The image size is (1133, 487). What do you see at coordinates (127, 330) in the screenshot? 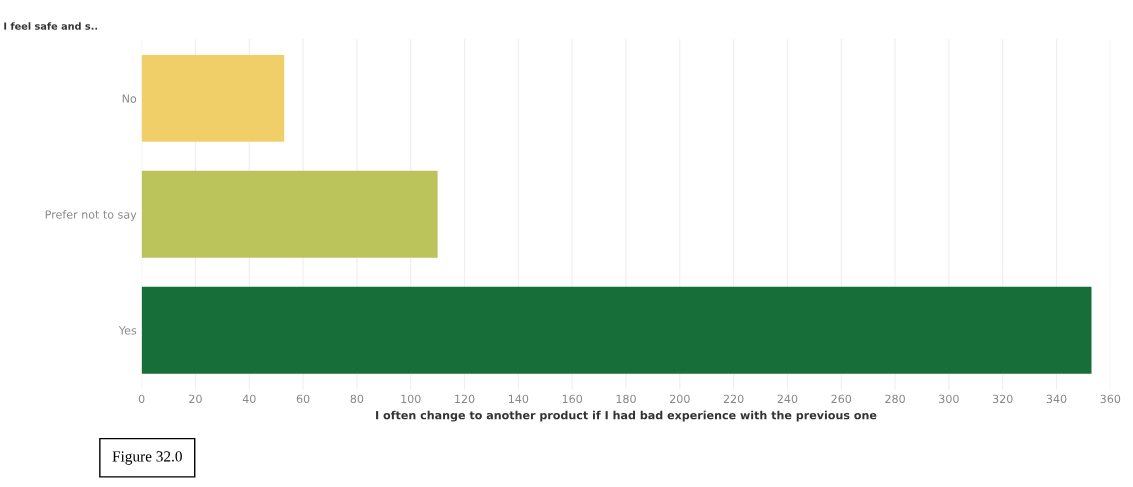
I see `y-tick-label: Yes` at bounding box center [127, 330].